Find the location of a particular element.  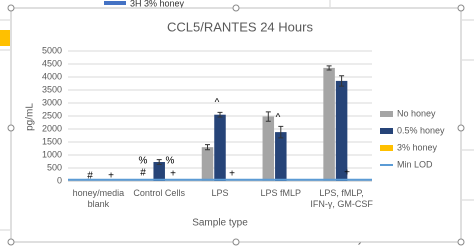

x-tick-label: Control Cells is located at coordinates (159, 193).